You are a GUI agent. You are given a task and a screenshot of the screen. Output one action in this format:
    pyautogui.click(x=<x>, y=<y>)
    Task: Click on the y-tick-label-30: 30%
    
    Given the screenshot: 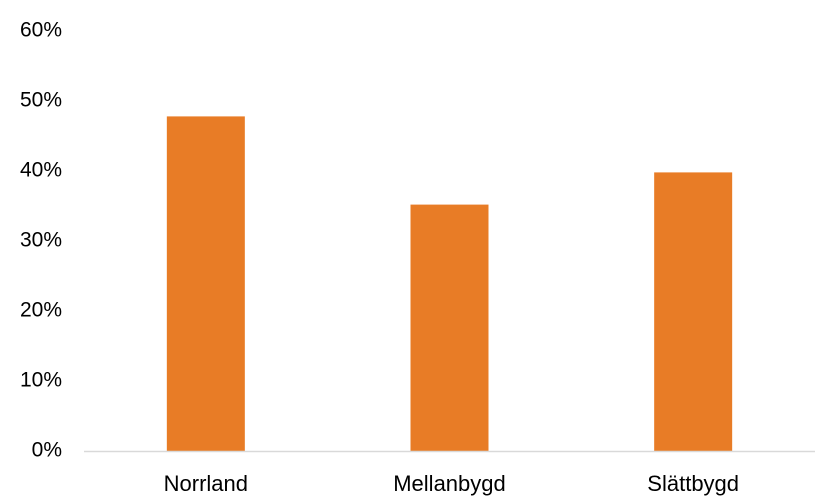 What is the action you would take?
    pyautogui.click(x=41, y=240)
    